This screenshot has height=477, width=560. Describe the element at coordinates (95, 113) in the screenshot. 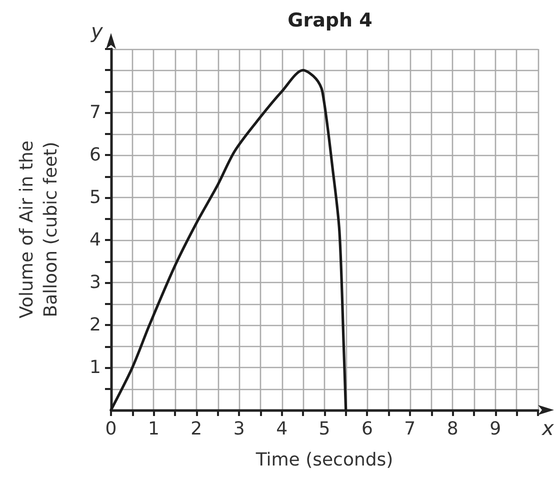

I see `y-tick-label: 7` at that location.